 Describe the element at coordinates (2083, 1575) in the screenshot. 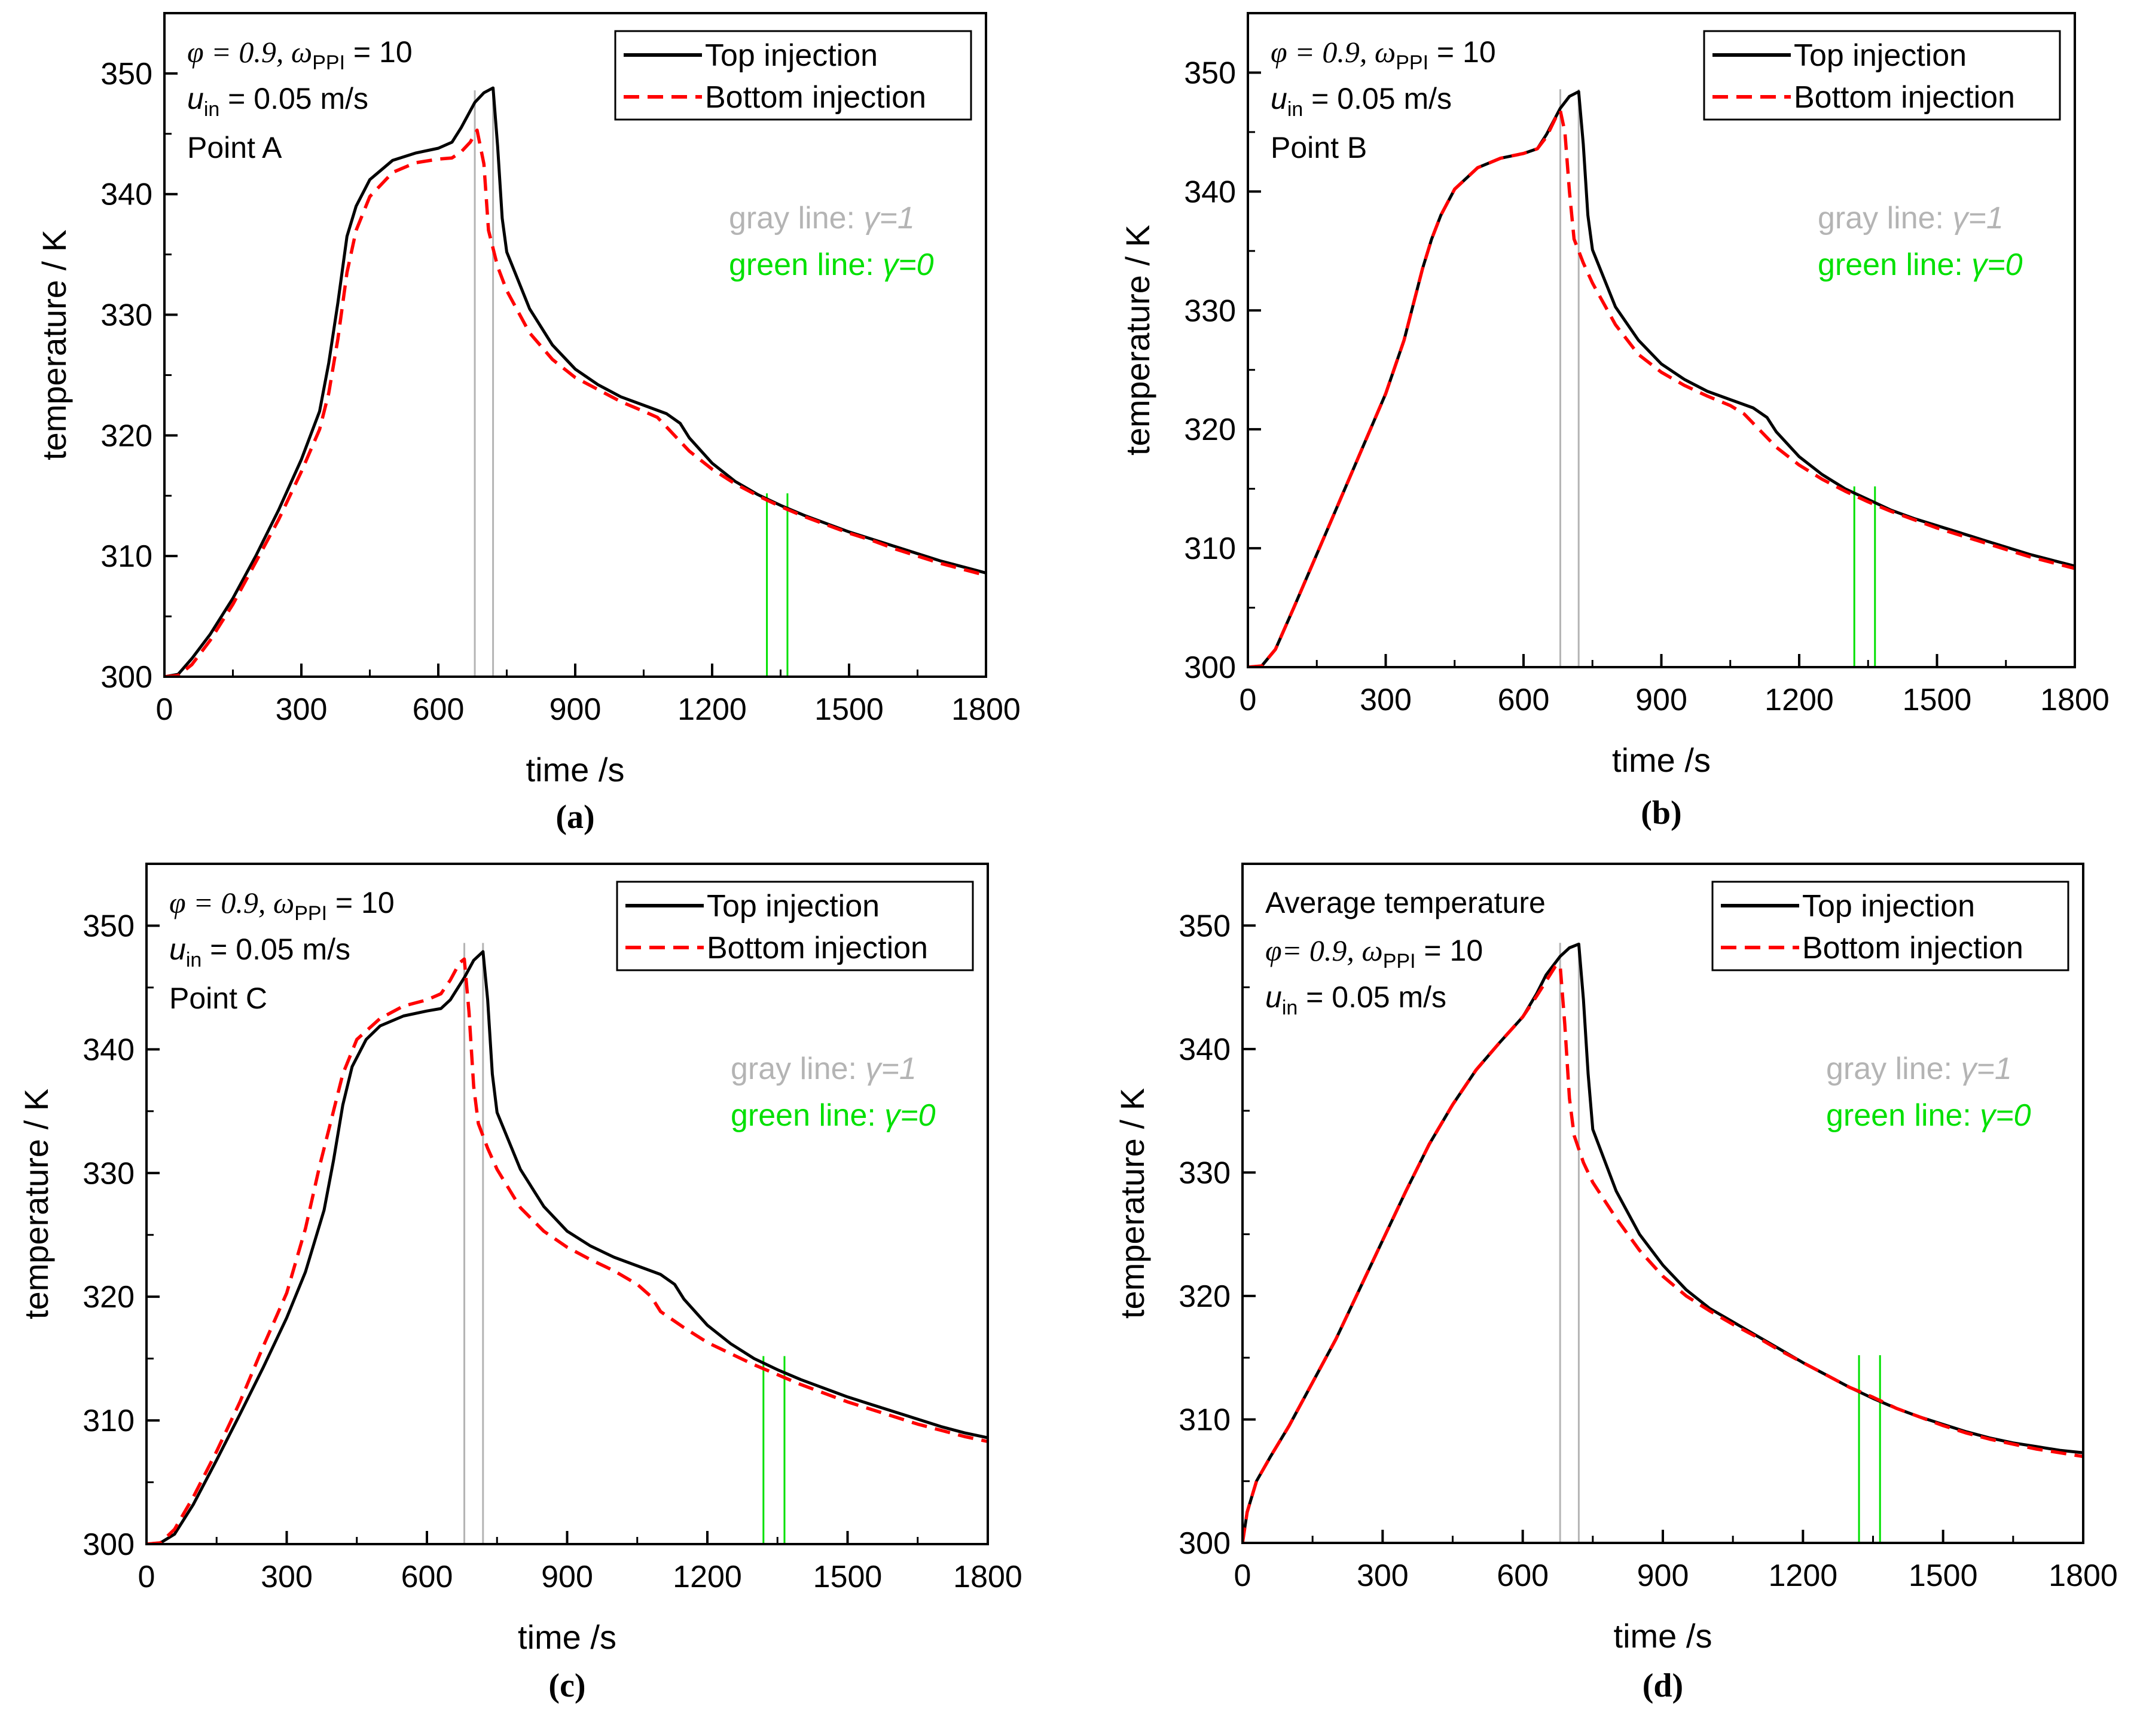

I see `x-tick-label: 1800` at that location.